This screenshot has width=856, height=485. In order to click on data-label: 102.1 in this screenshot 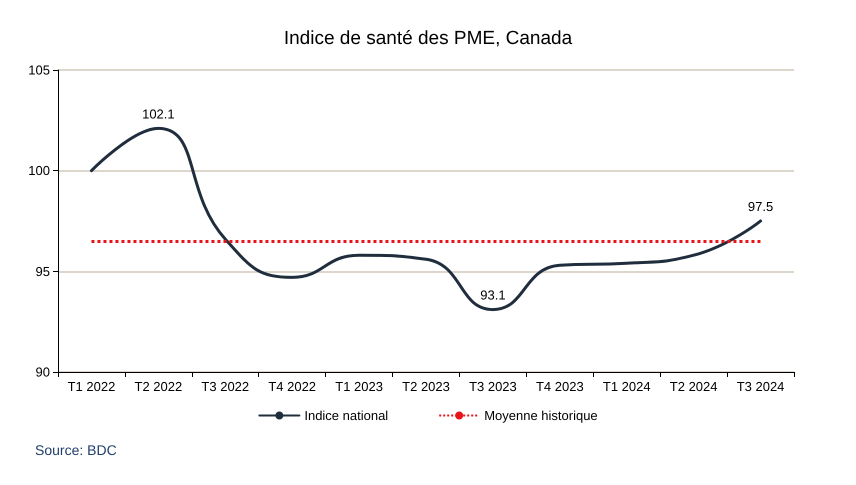, I will do `click(158, 114)`.